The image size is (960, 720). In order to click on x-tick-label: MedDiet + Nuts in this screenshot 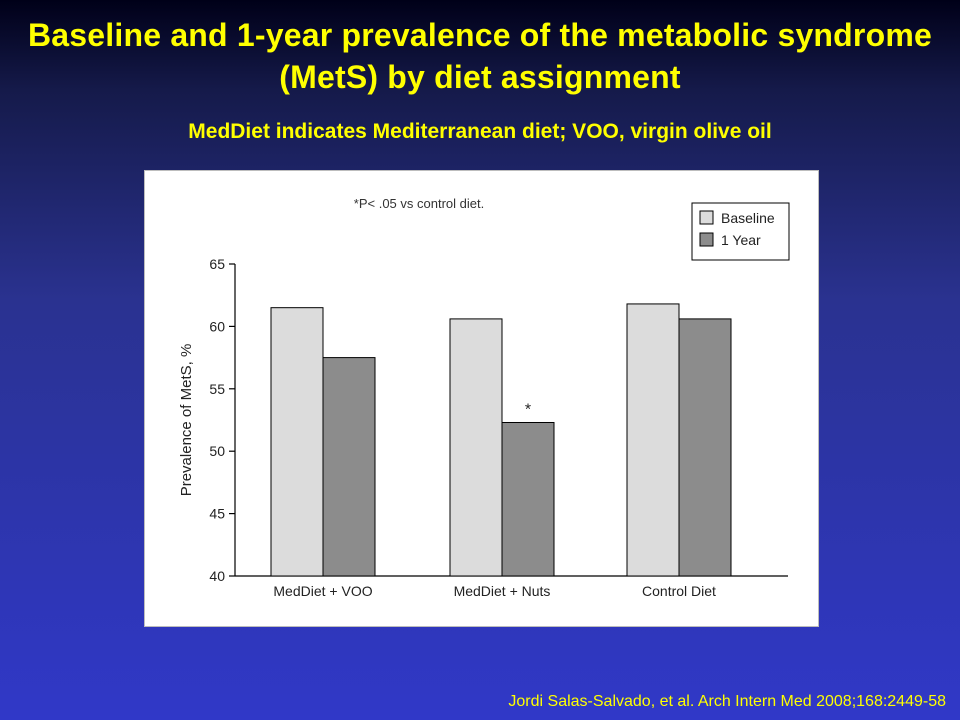, I will do `click(502, 591)`.